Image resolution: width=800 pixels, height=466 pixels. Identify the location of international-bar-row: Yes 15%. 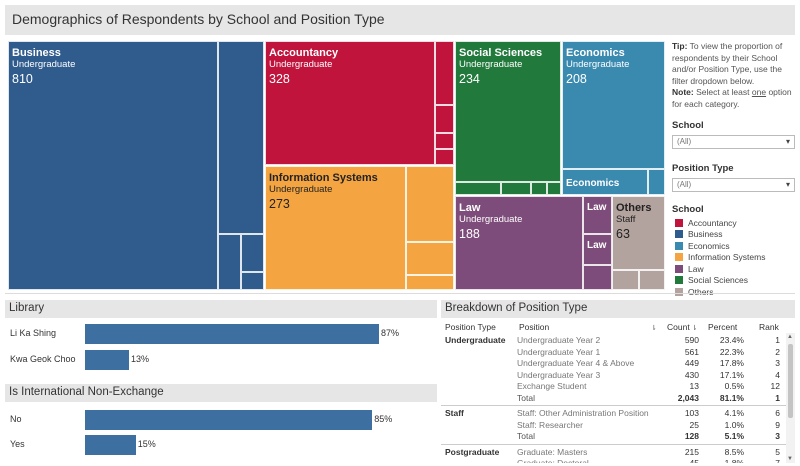
(221, 445).